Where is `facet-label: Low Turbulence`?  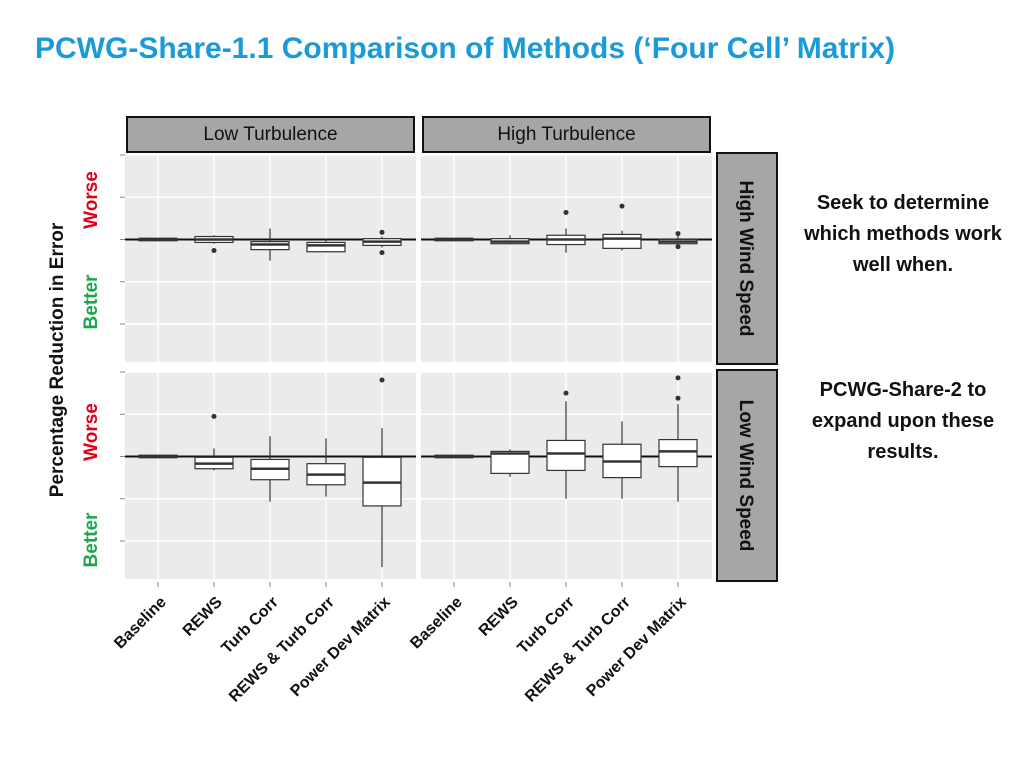
facet-label: Low Turbulence is located at coordinates (270, 134).